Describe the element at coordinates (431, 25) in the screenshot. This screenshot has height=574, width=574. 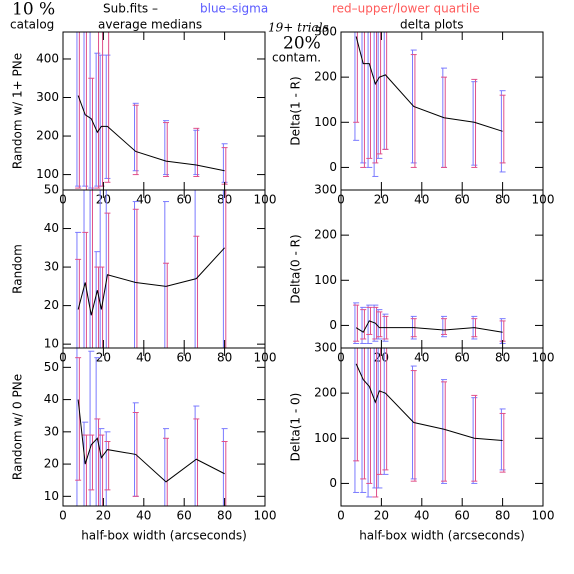
I see `delta-plots-label: delta plots` at that location.